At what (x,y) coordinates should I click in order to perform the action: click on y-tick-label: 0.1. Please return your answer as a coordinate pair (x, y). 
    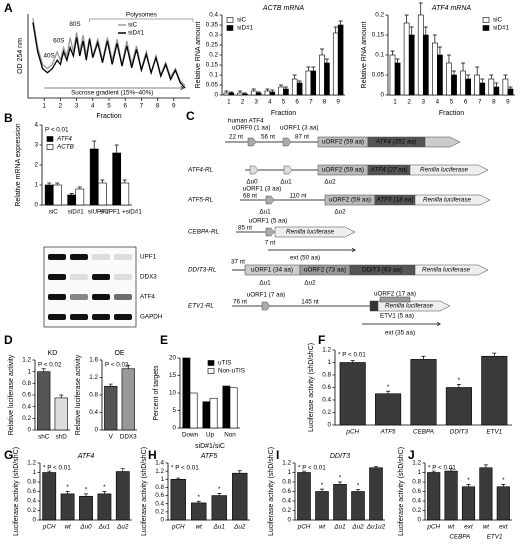
    Looking at the image, I should click on (379, 55).